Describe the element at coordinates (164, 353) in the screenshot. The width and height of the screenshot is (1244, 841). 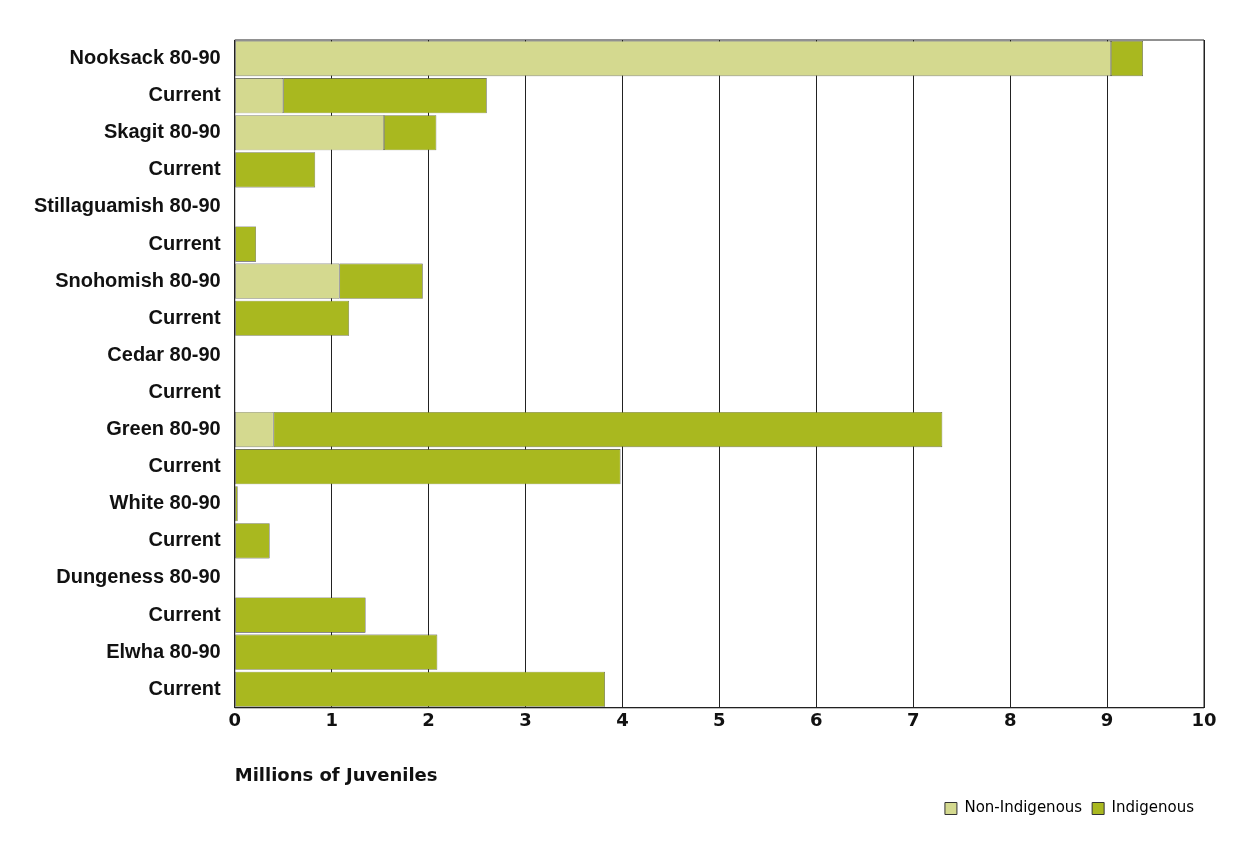
I see `y-tick-label: Cedar 80-90` at that location.